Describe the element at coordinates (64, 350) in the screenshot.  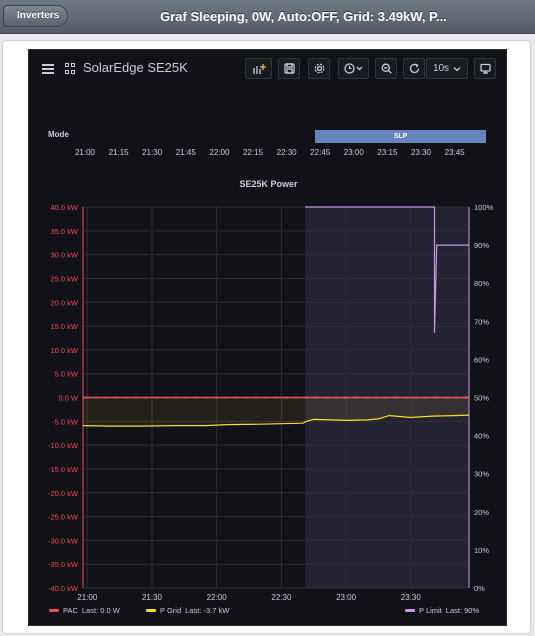
I see `y-left-tick-label: 10.0 kW` at that location.